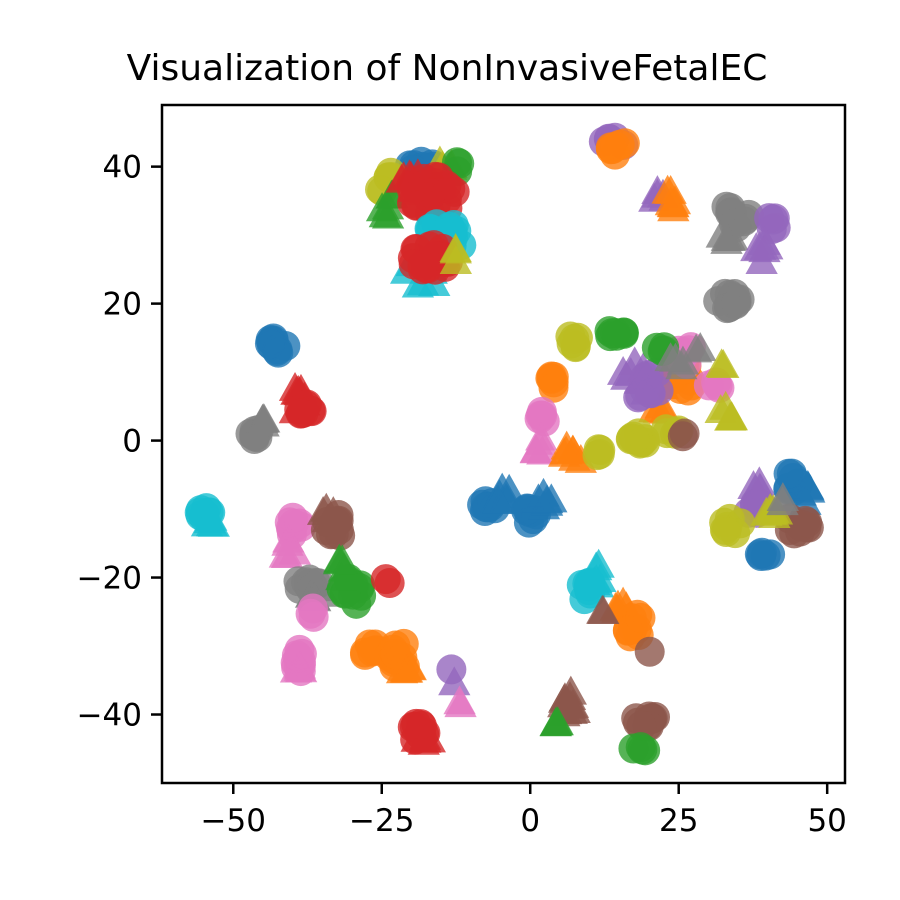  What do you see at coordinates (530, 821) in the screenshot?
I see `x-tick-label: 0` at bounding box center [530, 821].